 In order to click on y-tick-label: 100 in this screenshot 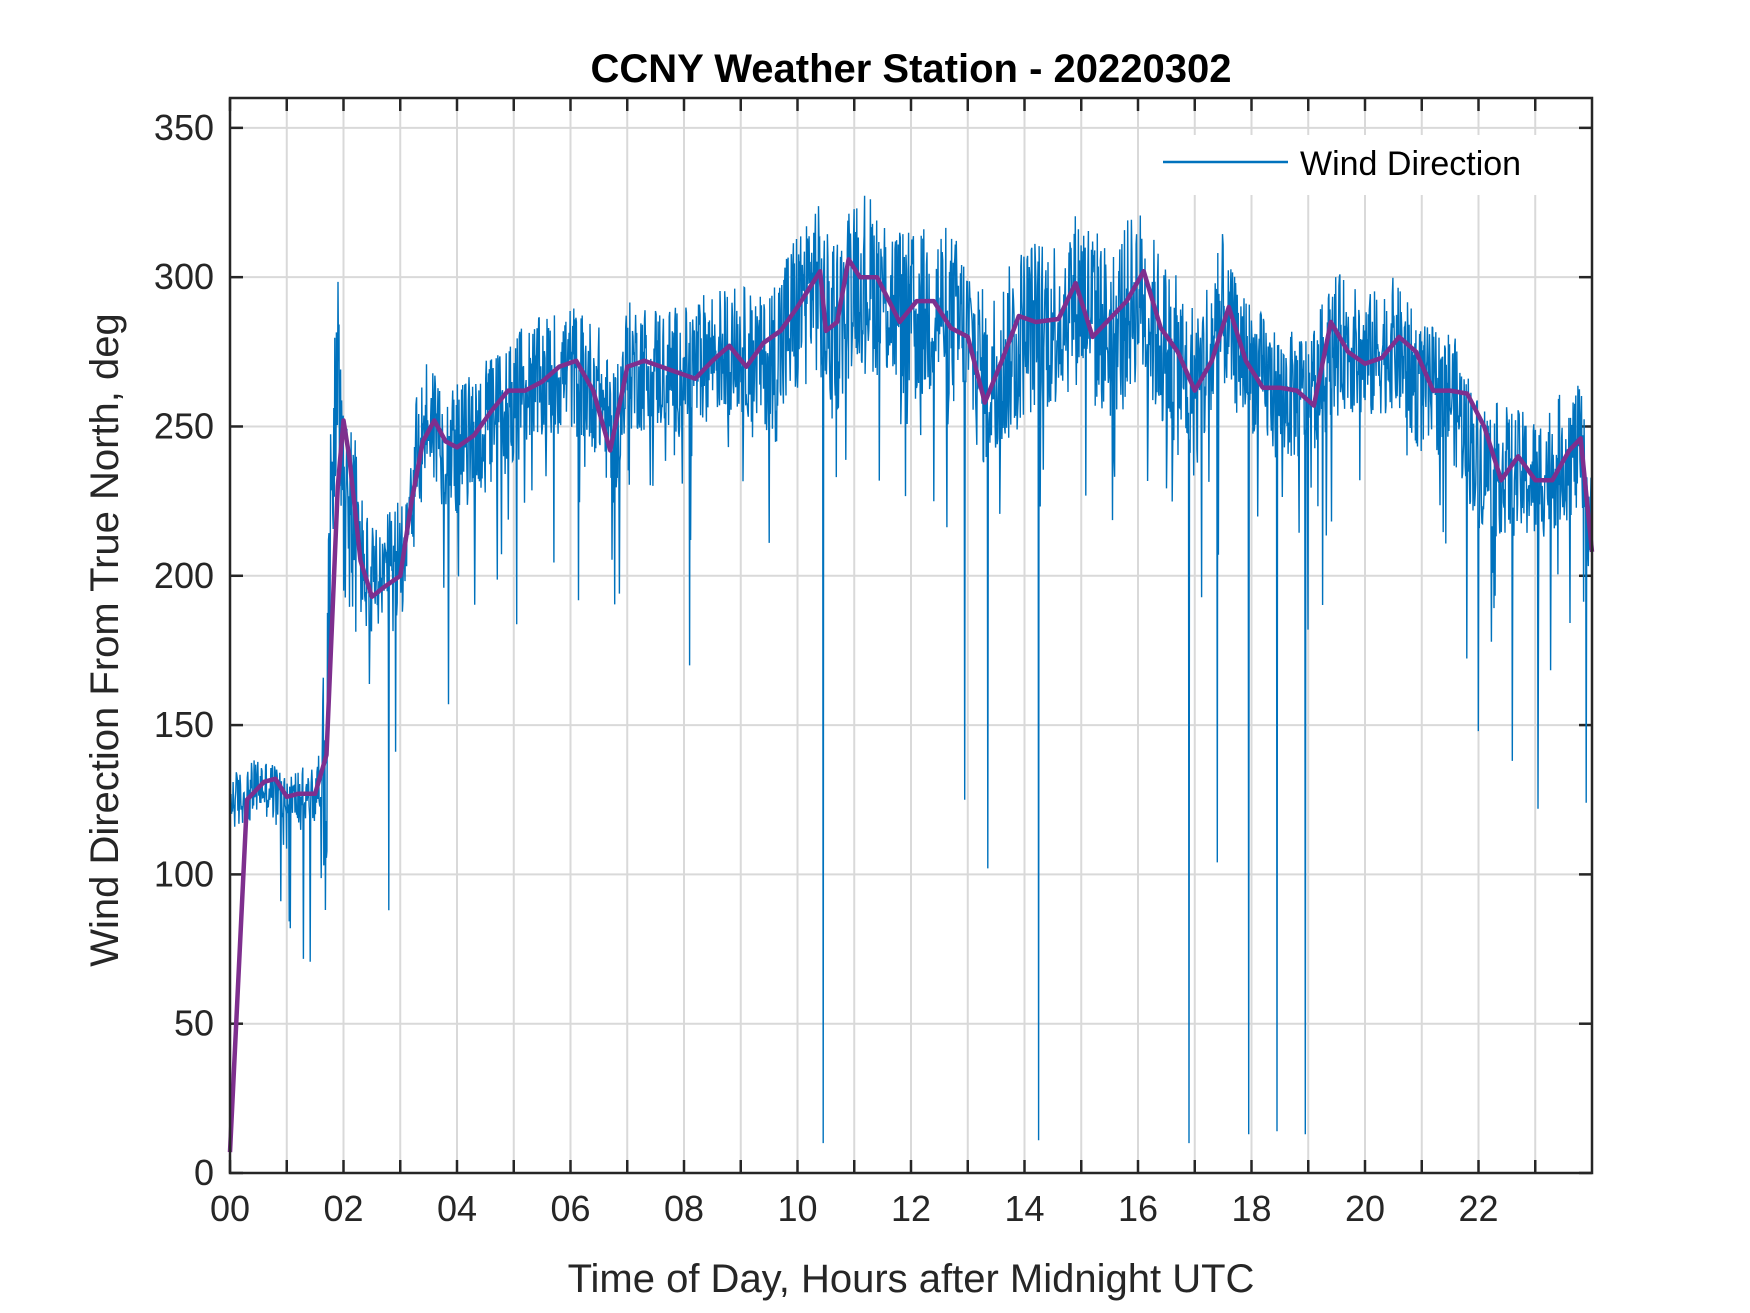, I will do `click(184, 873)`.